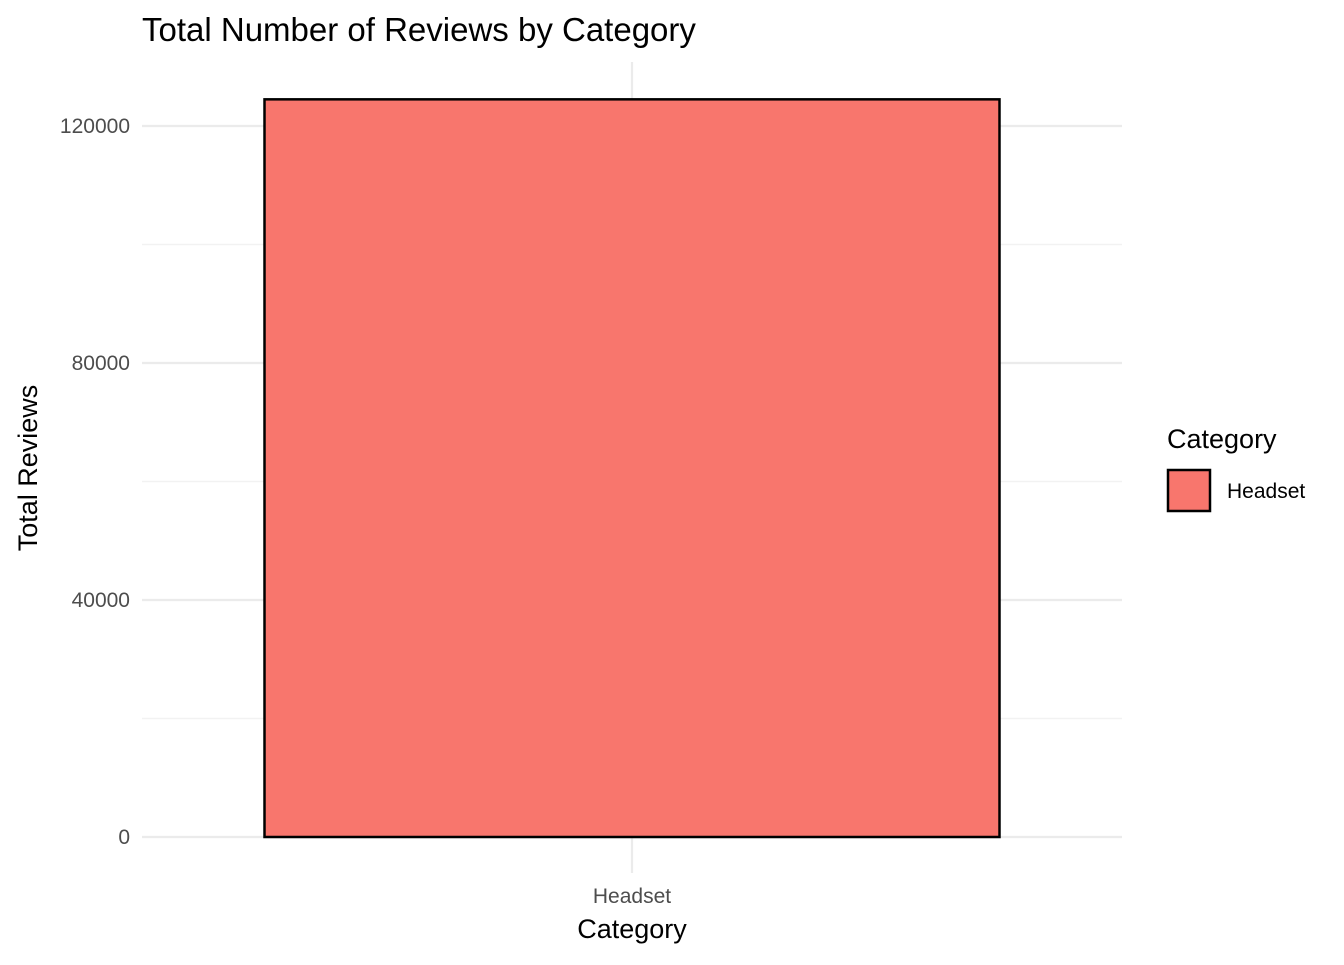 Image resolution: width=1344 pixels, height=965 pixels. What do you see at coordinates (419, 29) in the screenshot?
I see `chart-title: Total Number of Reviews by Category` at bounding box center [419, 29].